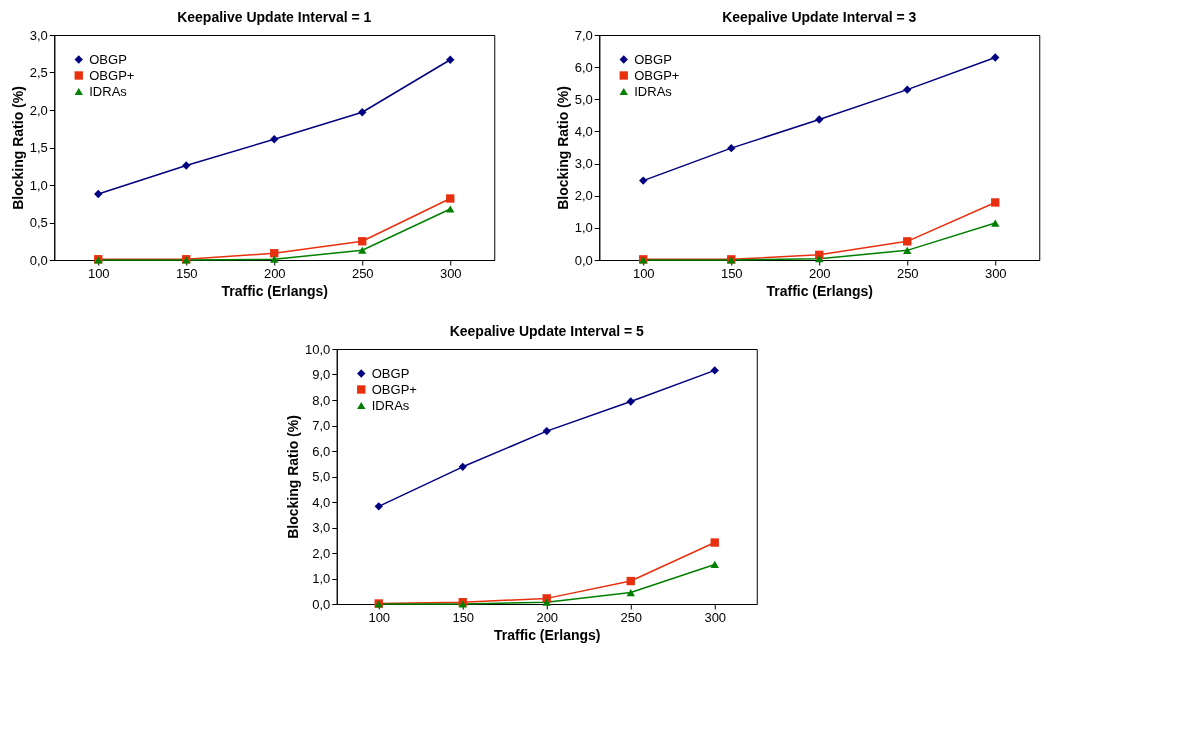  I want to click on y-tick-label: 2,5, so click(38, 72).